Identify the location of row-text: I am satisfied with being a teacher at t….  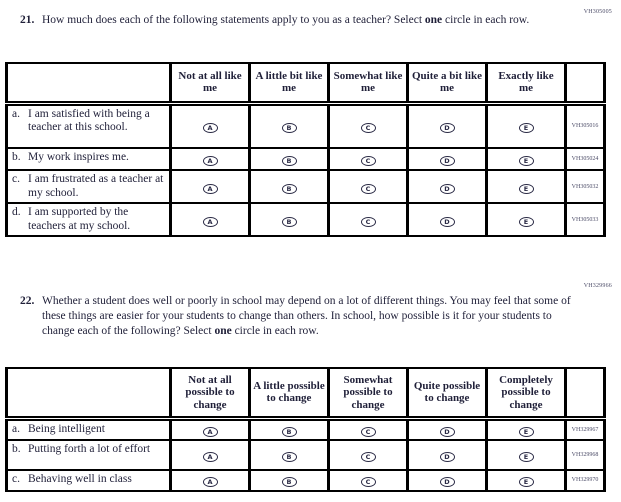
(89, 120).